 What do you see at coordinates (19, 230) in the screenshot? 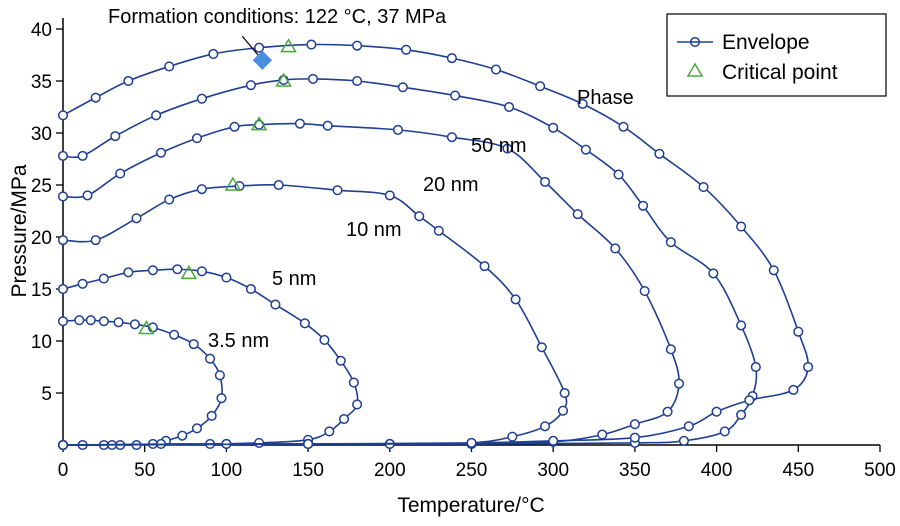
I see `y-axis-title: Pressure/MPa` at bounding box center [19, 230].